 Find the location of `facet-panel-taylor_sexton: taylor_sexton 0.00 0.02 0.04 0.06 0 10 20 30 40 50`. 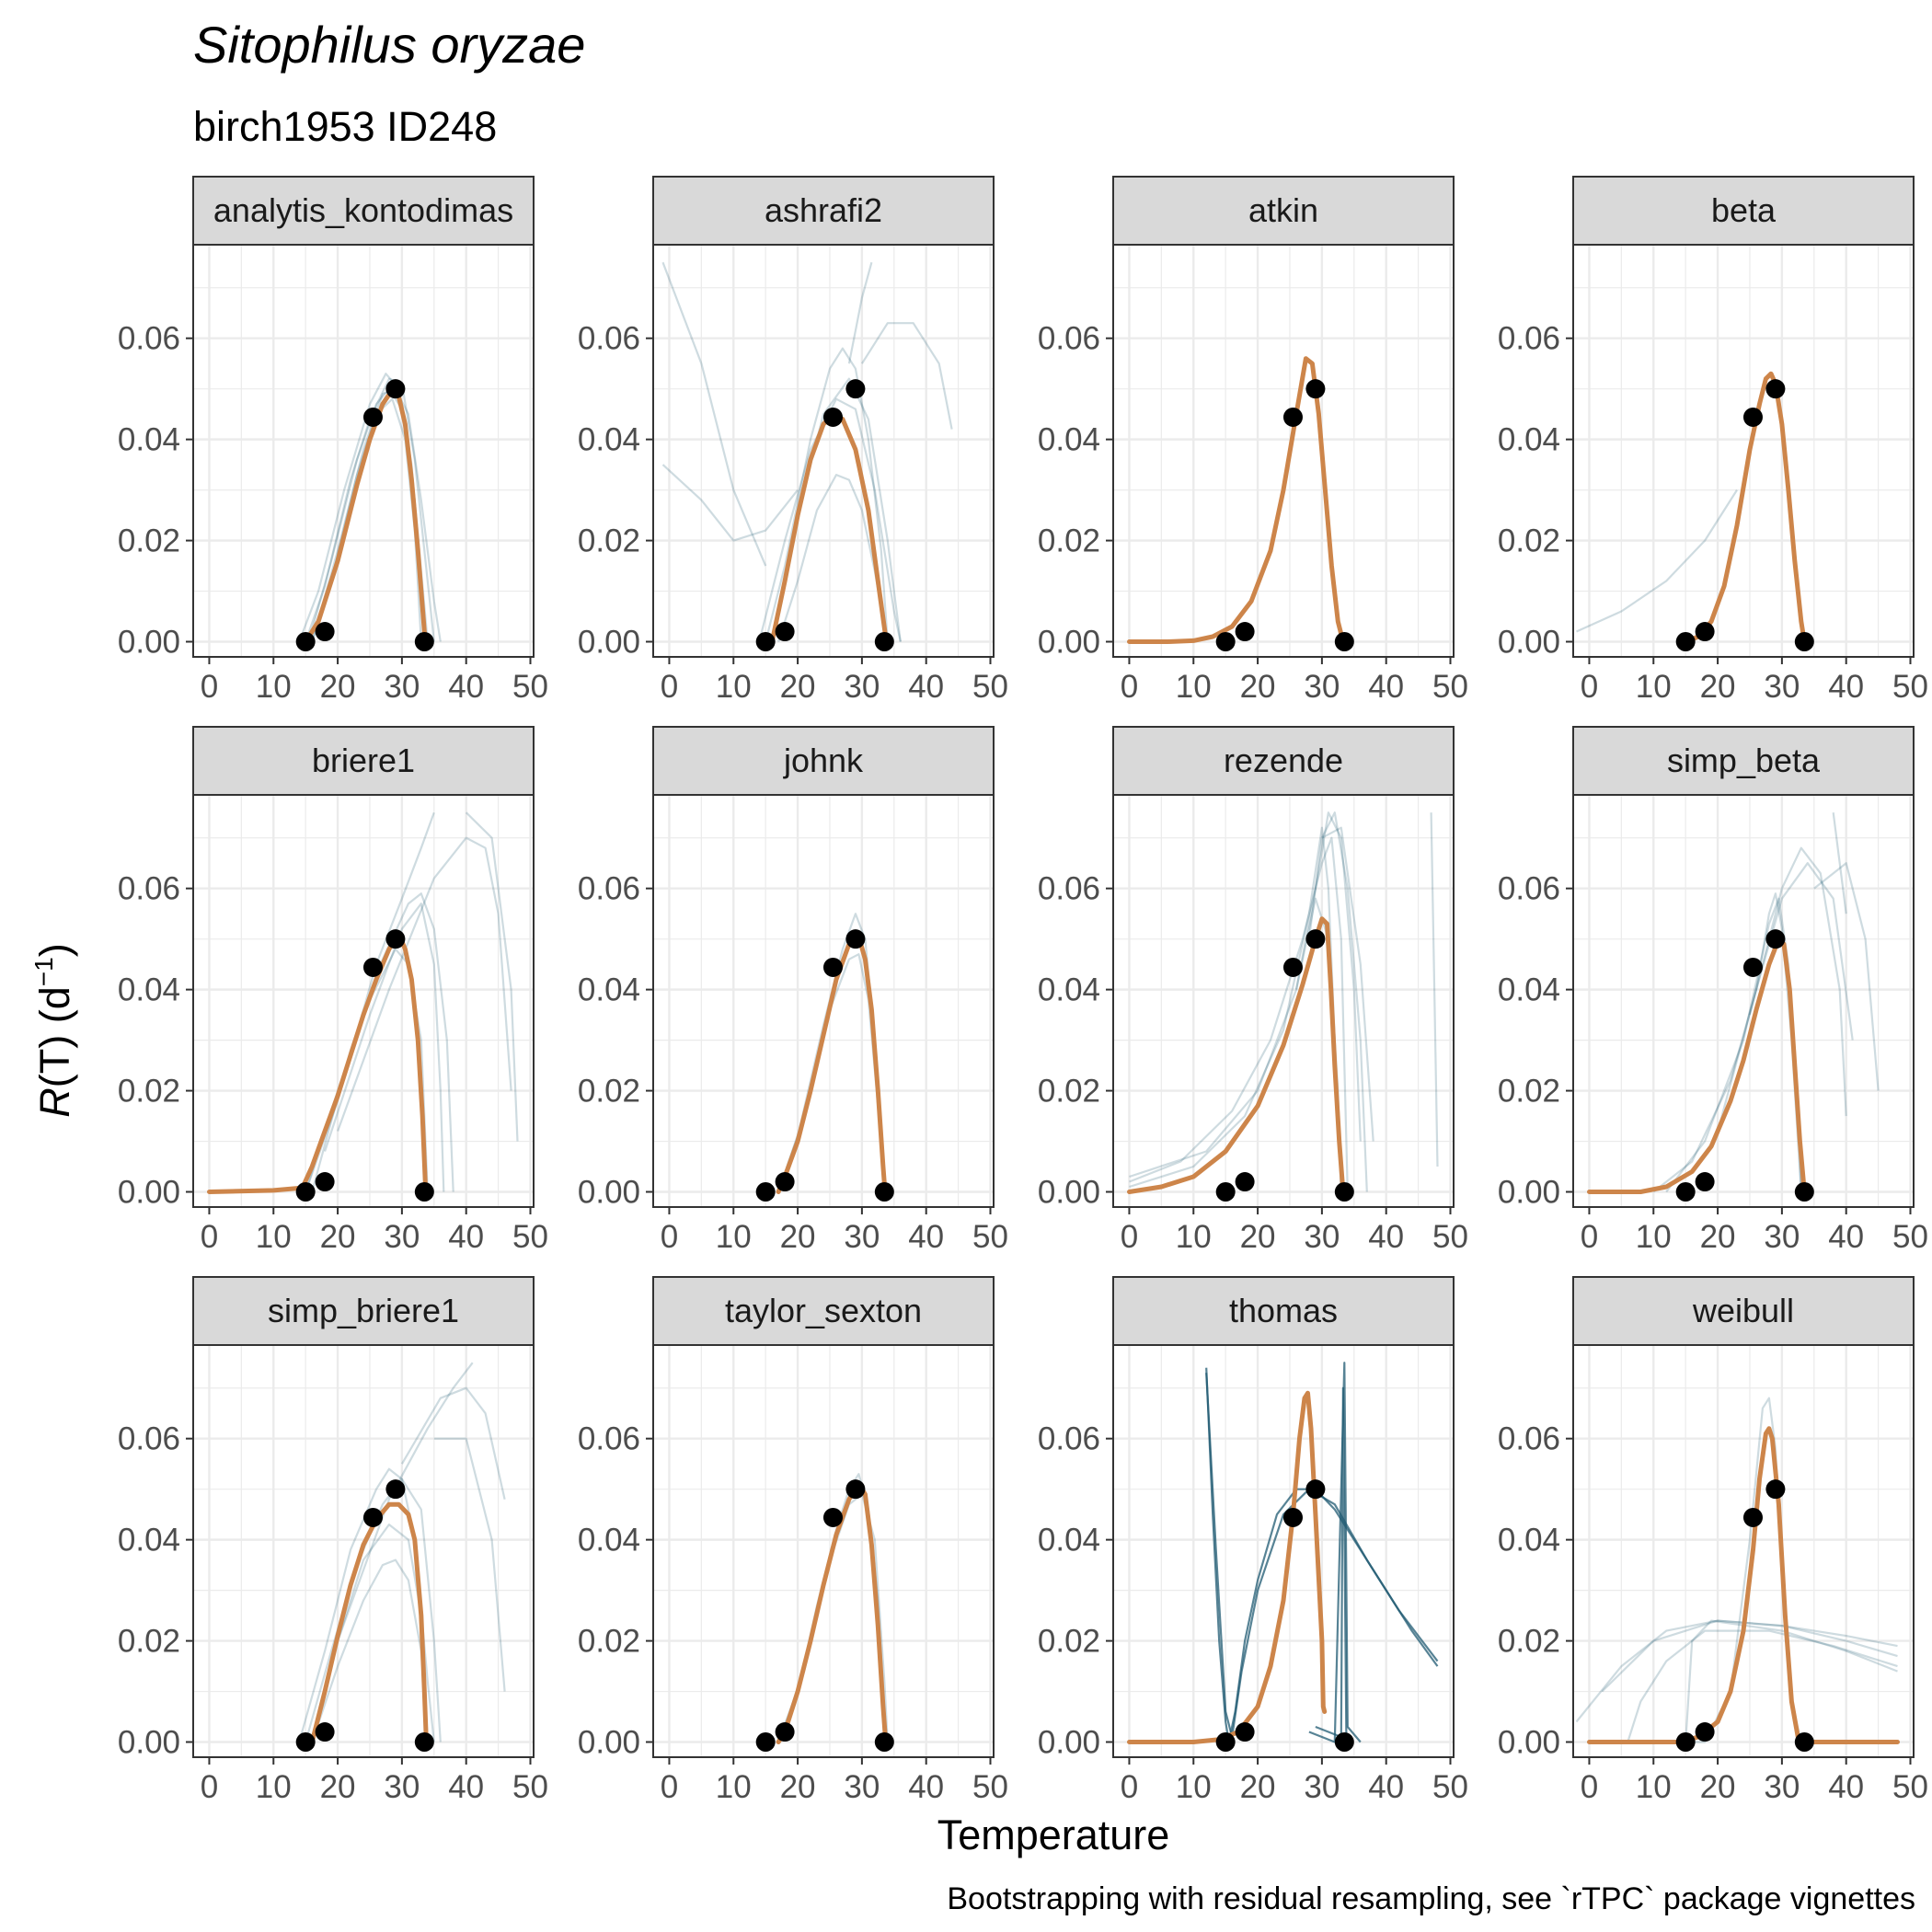

facet-panel-taylor_sexton: taylor_sexton 0.00 0.02 0.04 0.06 0 10 20 30 40 50 is located at coordinates (793, 1540).